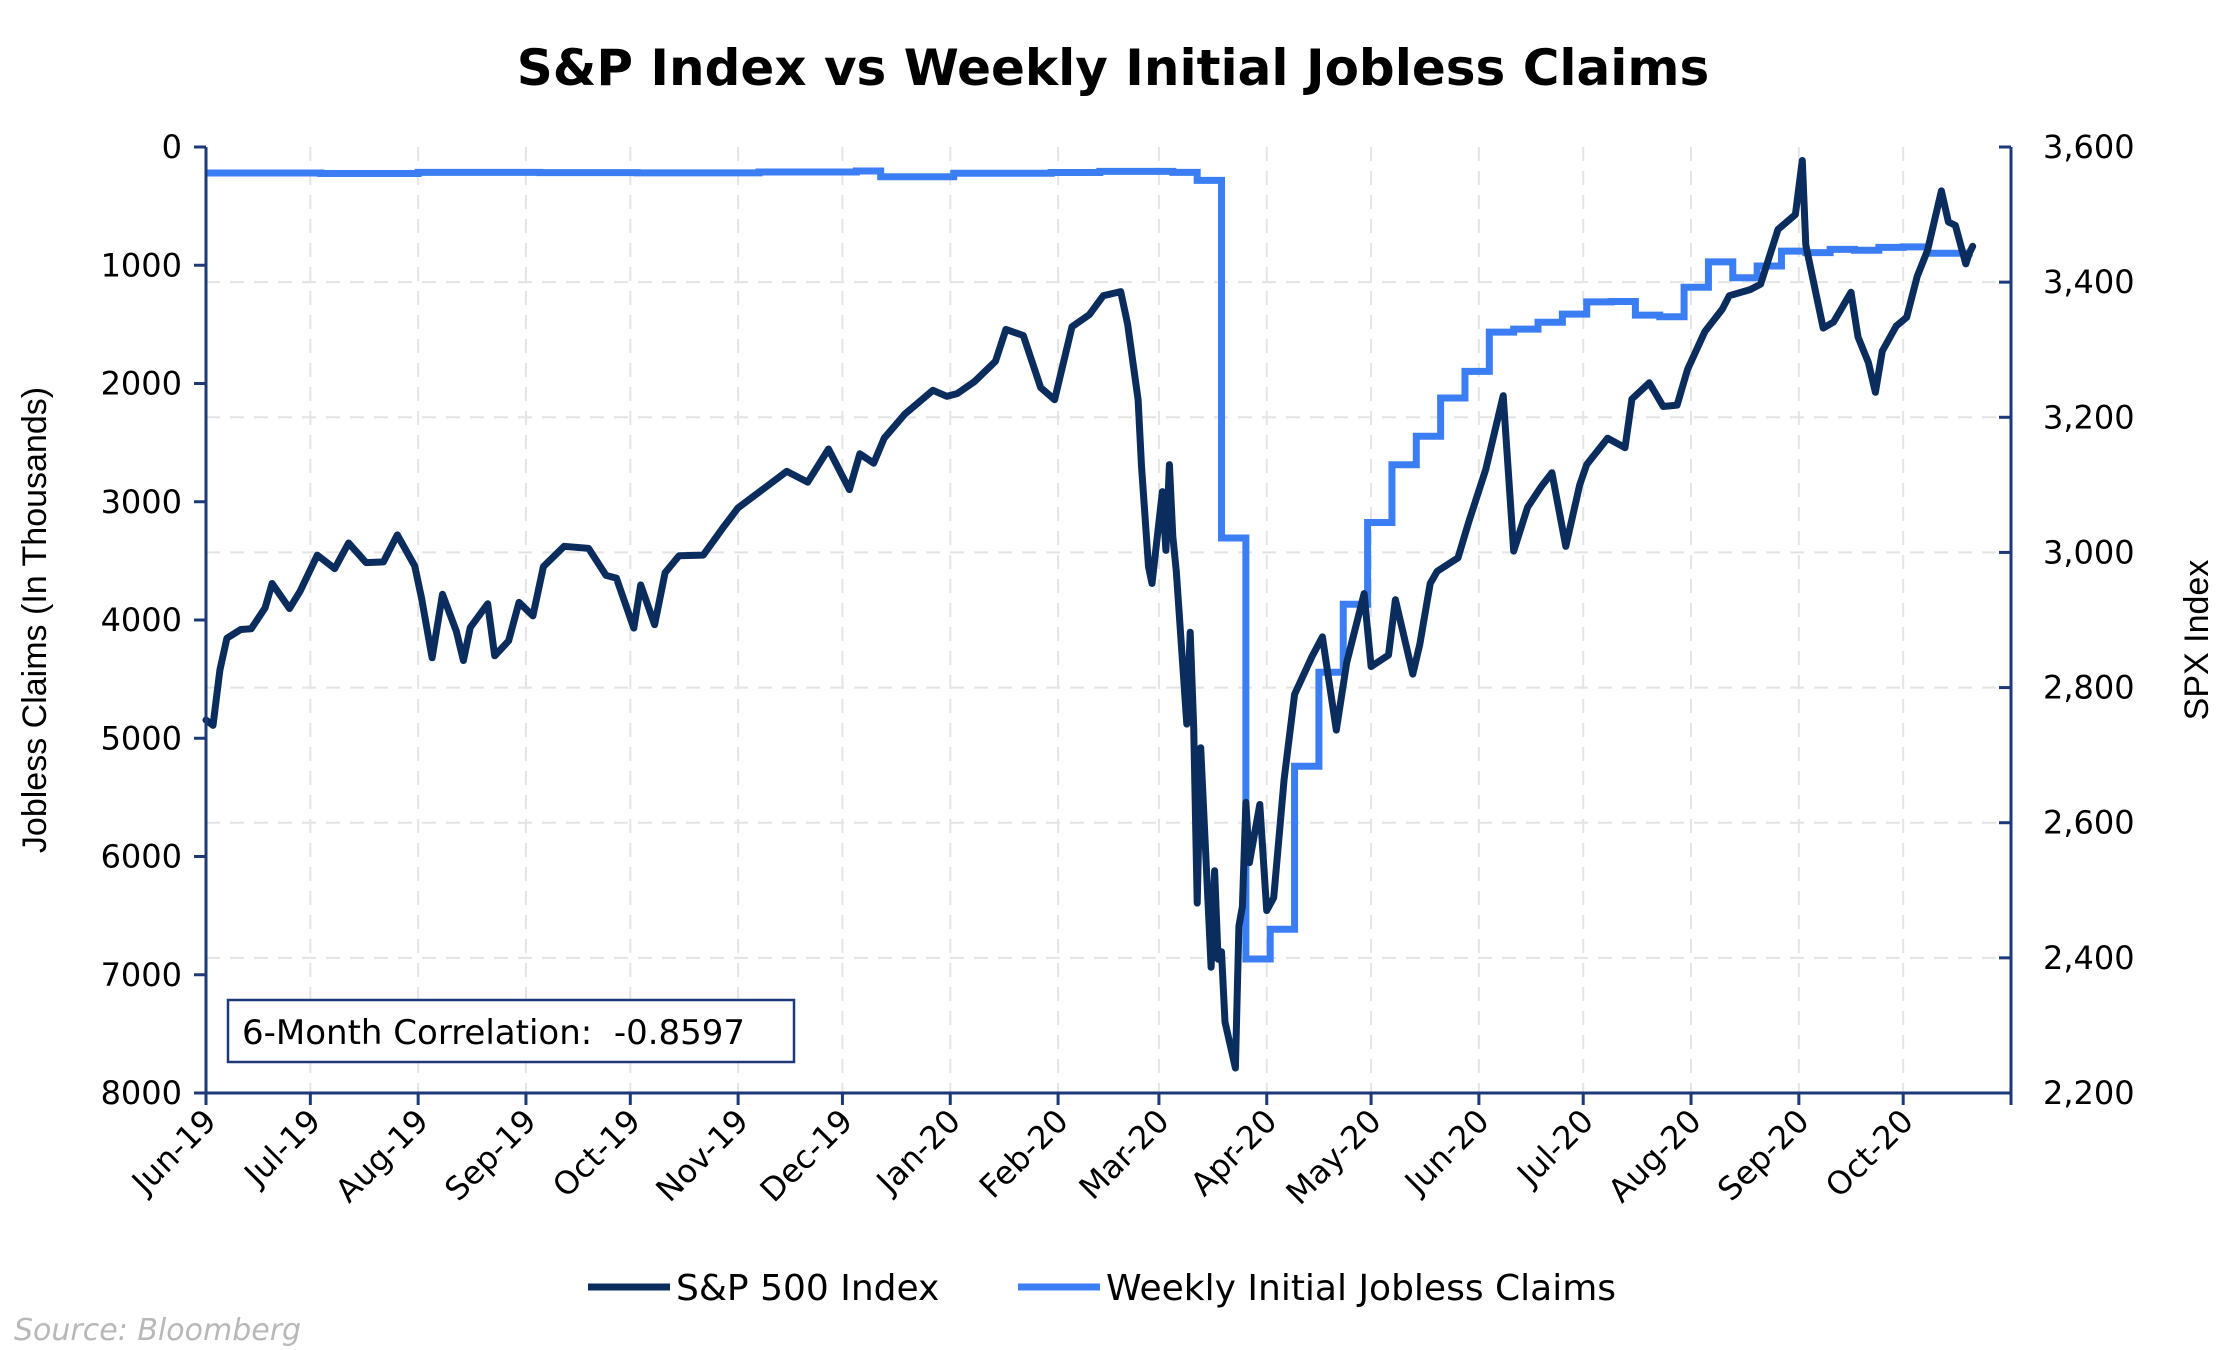  Describe the element at coordinates (2089, 958) in the screenshot. I see `right-tick-label: 2,400` at that location.